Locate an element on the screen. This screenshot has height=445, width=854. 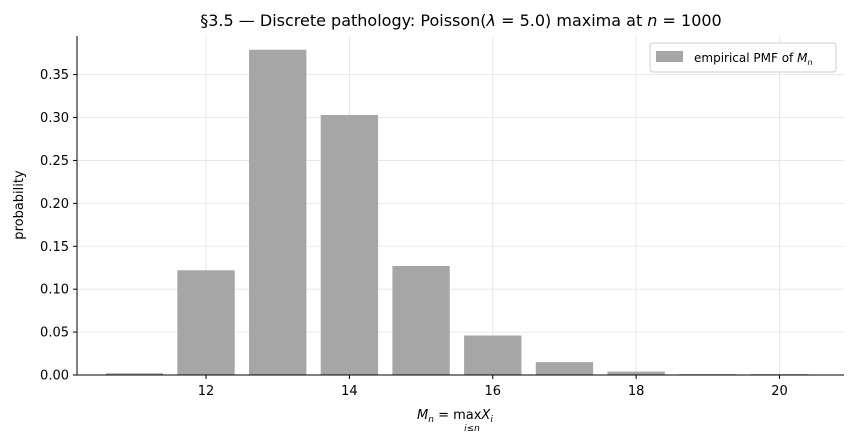
y-tick-label: 0.15 is located at coordinates (54, 247).